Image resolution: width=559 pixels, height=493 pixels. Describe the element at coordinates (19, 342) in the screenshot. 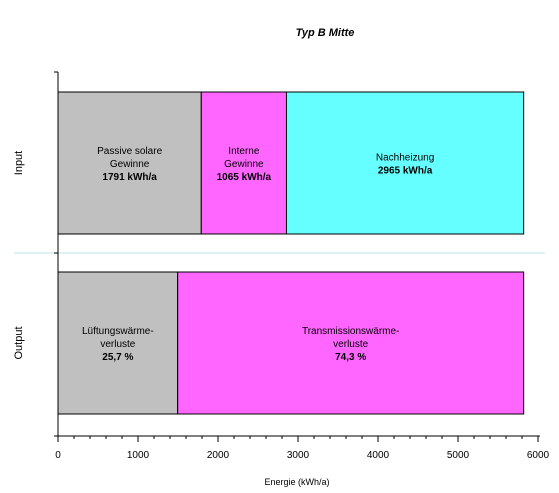

I see `category-label-output: Output` at that location.